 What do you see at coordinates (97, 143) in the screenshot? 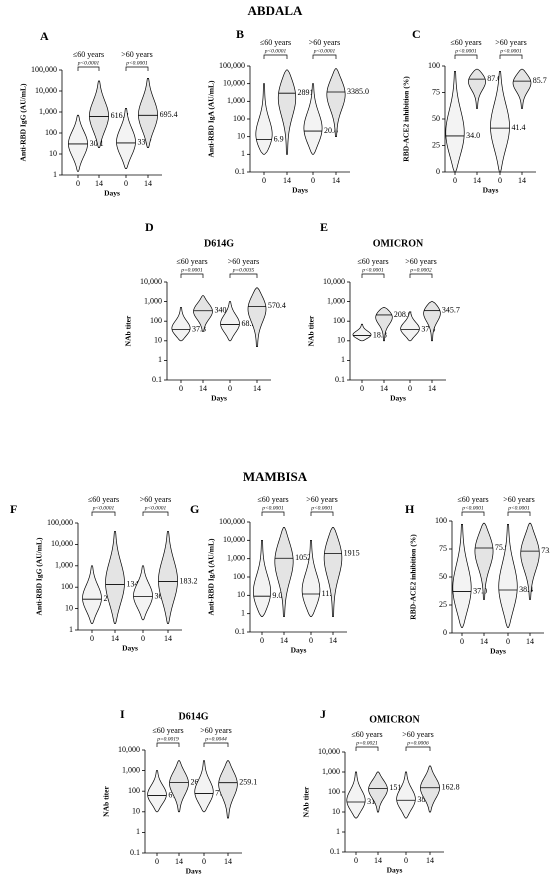
I see `median-label: 30.1` at bounding box center [97, 143].